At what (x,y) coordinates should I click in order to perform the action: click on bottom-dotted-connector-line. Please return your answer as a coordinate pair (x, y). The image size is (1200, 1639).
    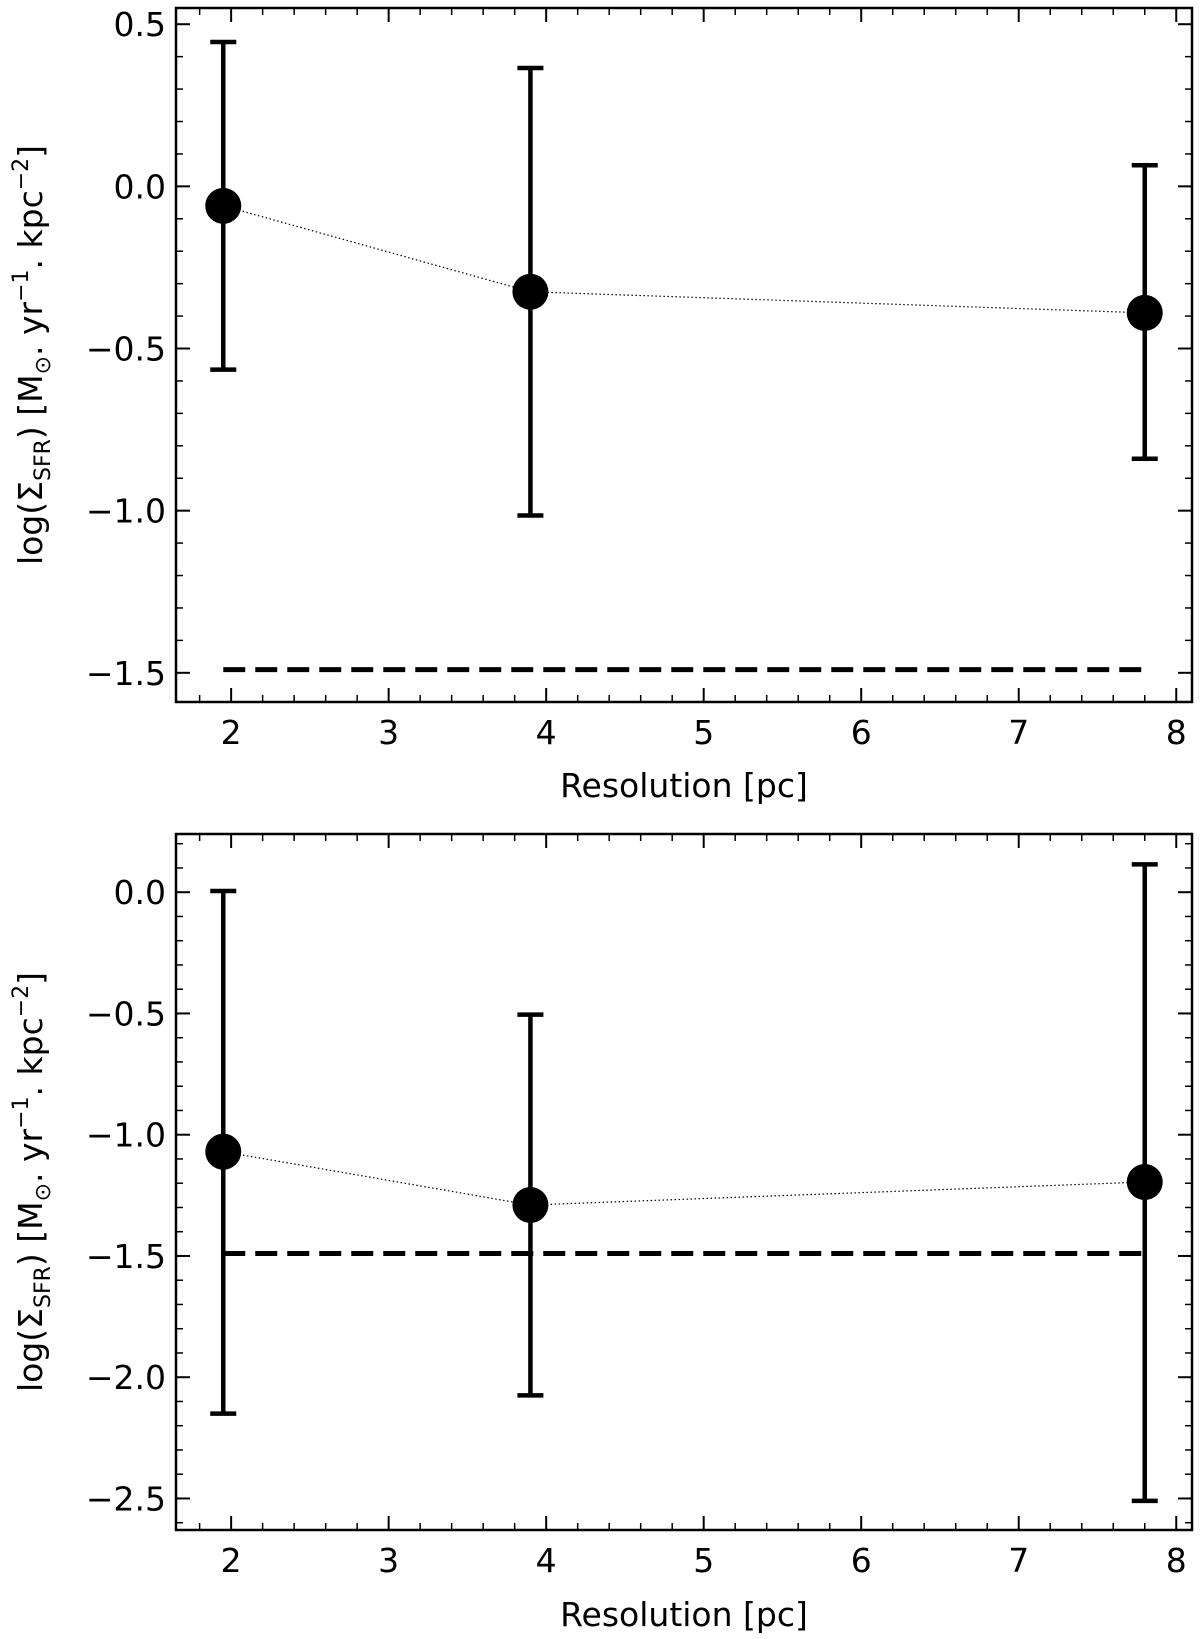
    Looking at the image, I should click on (684, 1178).